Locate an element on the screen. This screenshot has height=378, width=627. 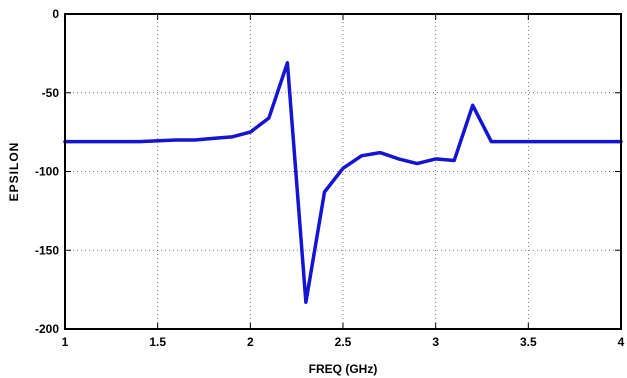
x-tick-labels: 1 1.5 2 2.5 3 3.5 4 is located at coordinates (343, 342).